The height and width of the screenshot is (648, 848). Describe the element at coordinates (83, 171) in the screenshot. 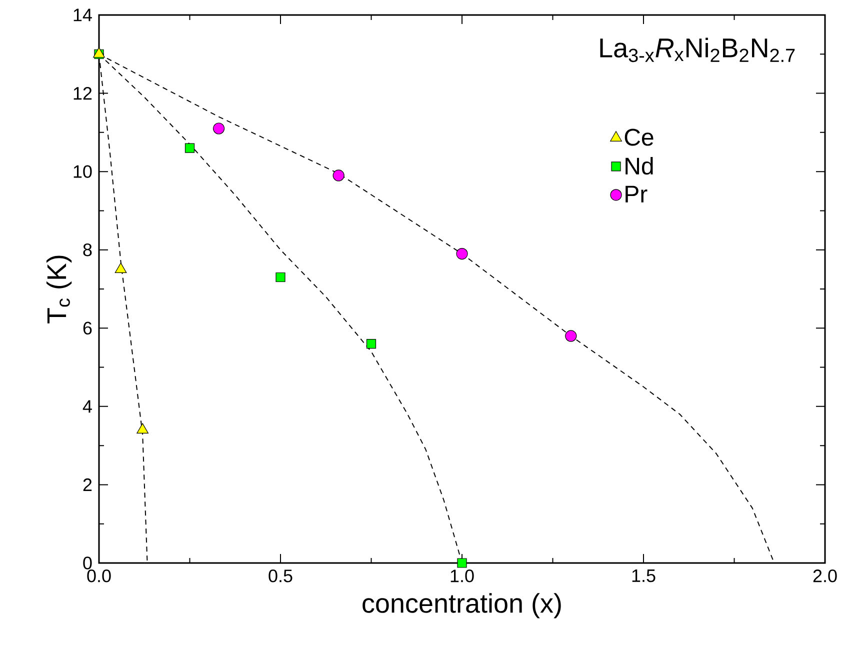

I see `y-tick-label: 10` at that location.